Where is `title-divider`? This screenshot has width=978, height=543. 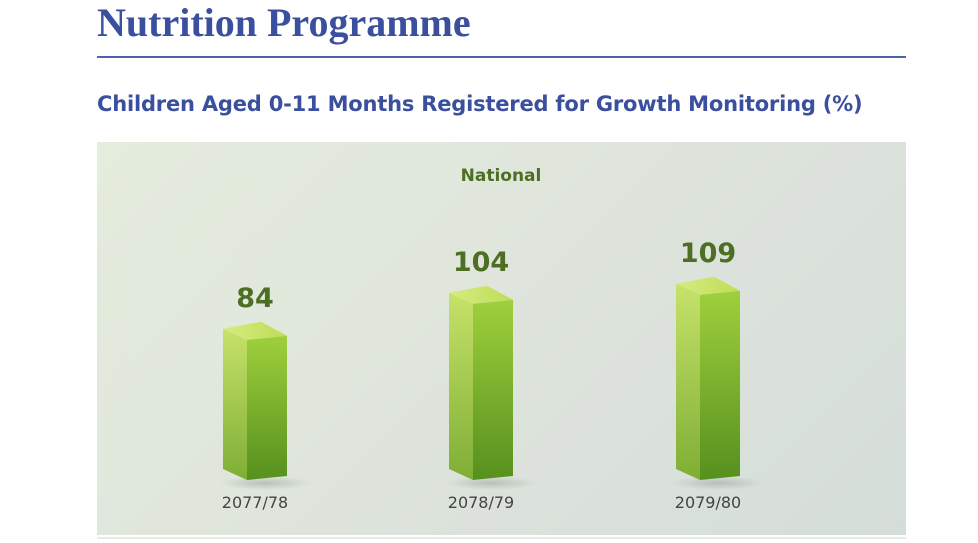
title-divider is located at coordinates (501, 57).